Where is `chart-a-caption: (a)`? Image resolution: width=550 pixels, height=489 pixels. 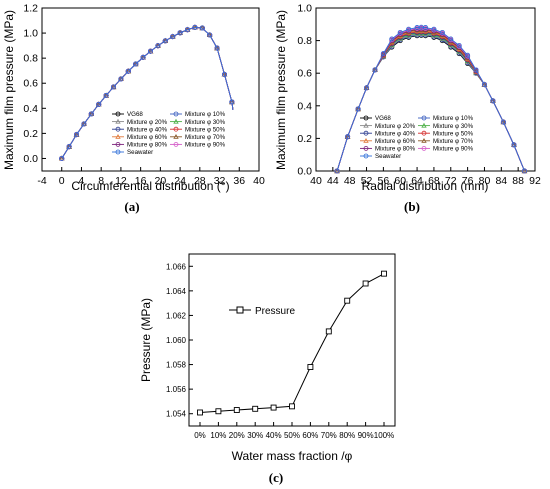 chart-a-caption: (a) is located at coordinates (131, 206).